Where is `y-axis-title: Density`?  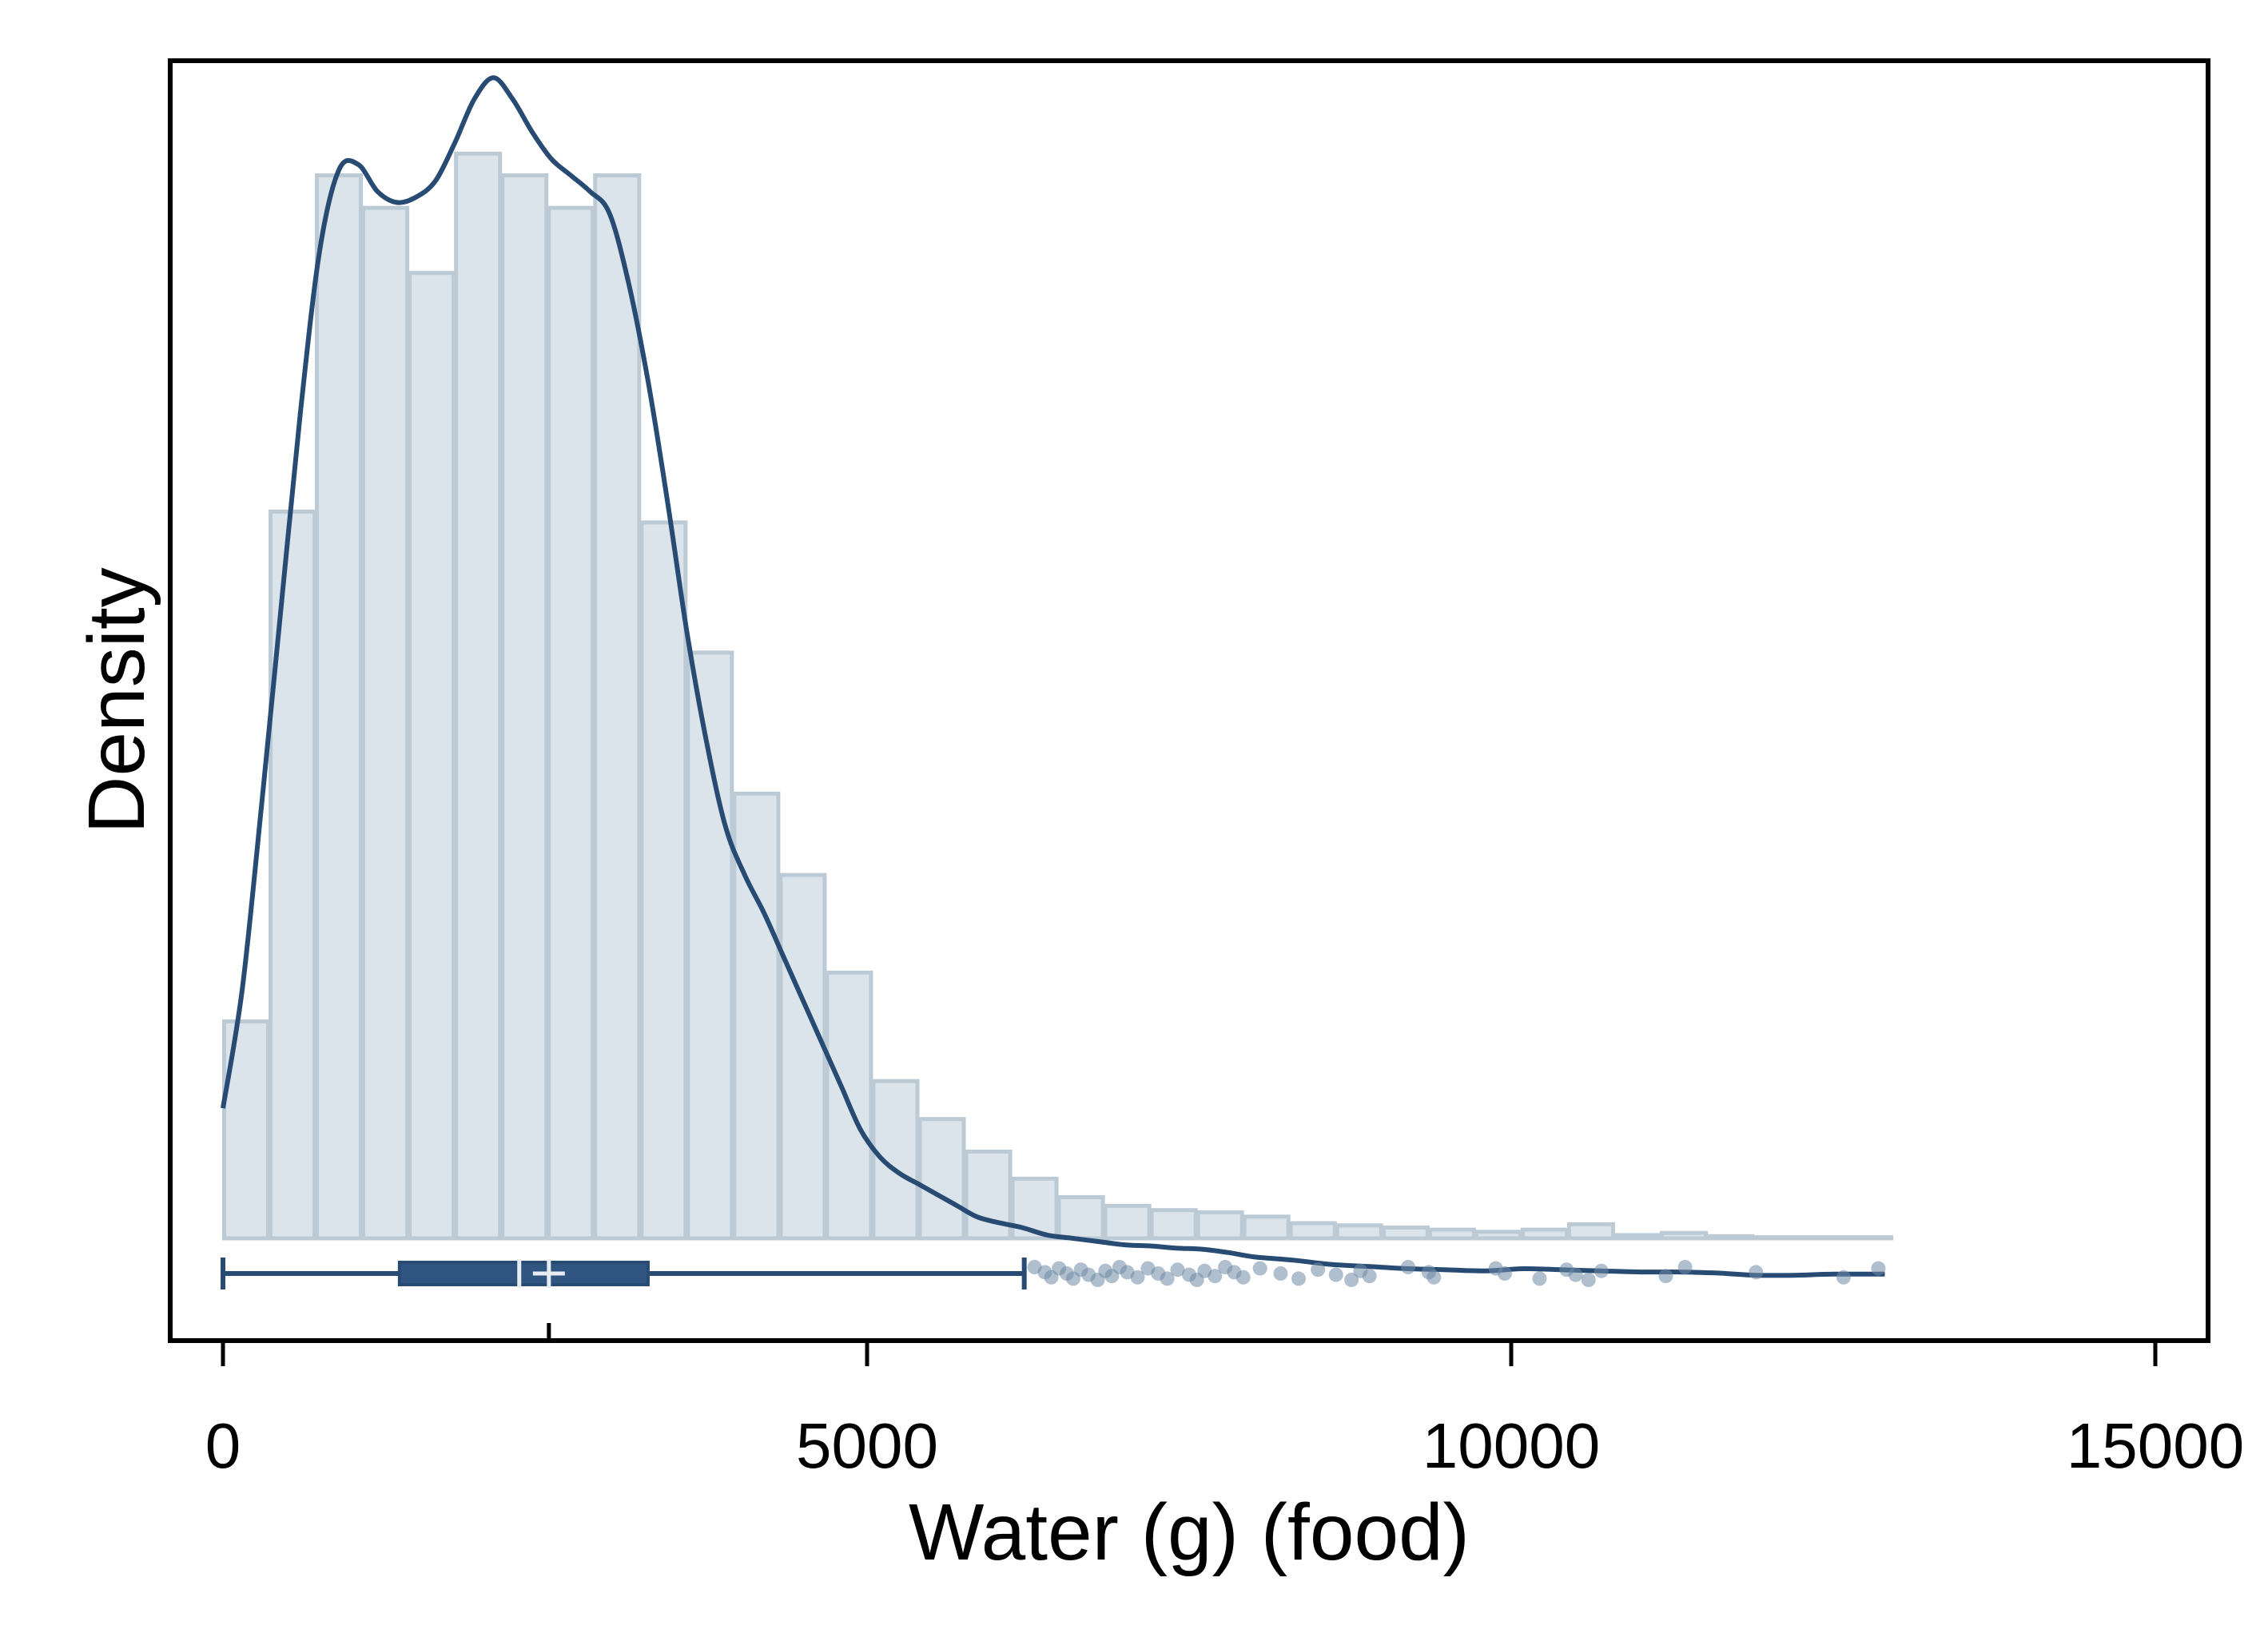 y-axis-title: Density is located at coordinates (116, 700).